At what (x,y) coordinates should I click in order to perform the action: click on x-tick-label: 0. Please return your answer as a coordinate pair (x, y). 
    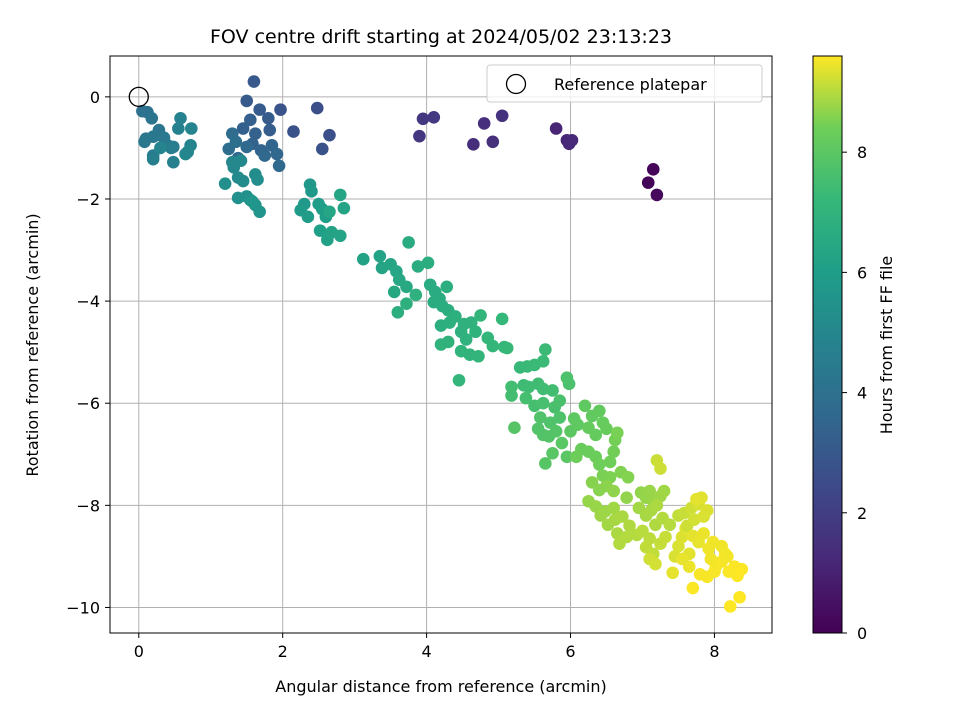
    Looking at the image, I should click on (139, 651).